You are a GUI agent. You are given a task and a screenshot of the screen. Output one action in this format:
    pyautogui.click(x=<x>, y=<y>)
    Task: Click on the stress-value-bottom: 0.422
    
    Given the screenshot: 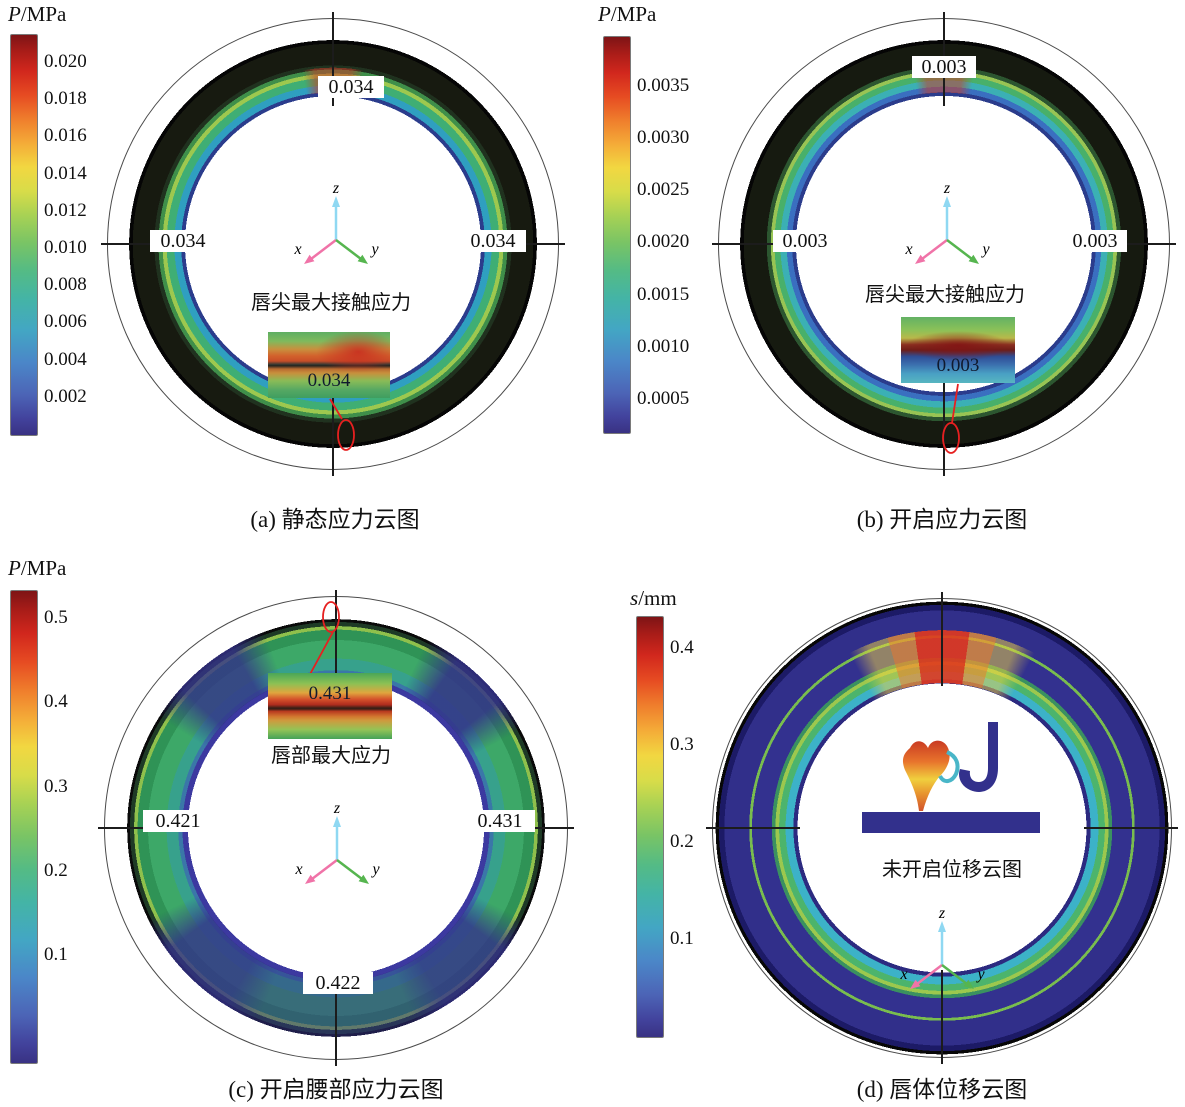 What is the action you would take?
    pyautogui.click(x=338, y=983)
    